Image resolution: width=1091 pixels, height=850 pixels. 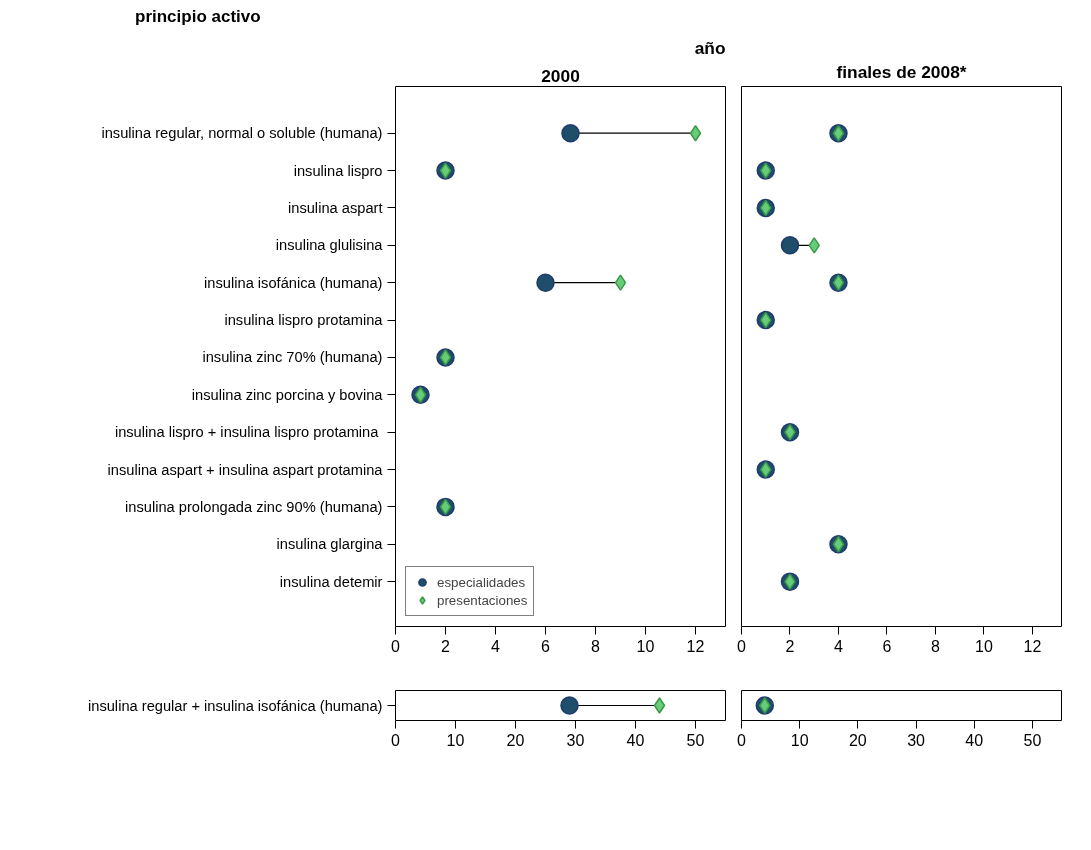 What do you see at coordinates (331, 581) in the screenshot?
I see `y-tick-label: insulina detemir` at bounding box center [331, 581].